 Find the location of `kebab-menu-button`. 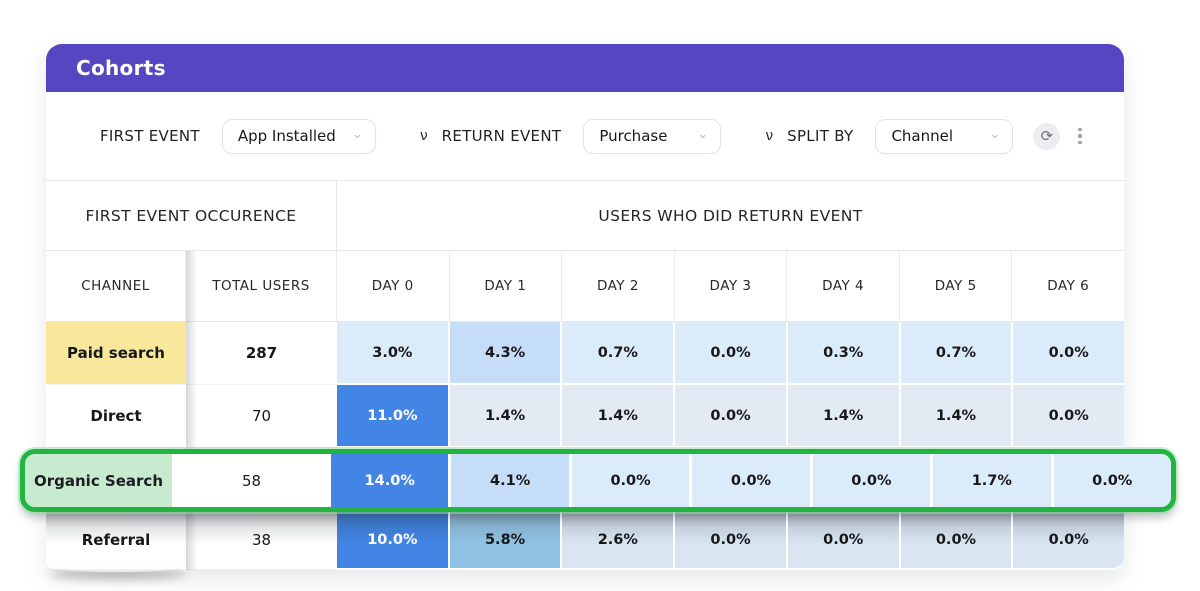

kebab-menu-button is located at coordinates (1080, 136).